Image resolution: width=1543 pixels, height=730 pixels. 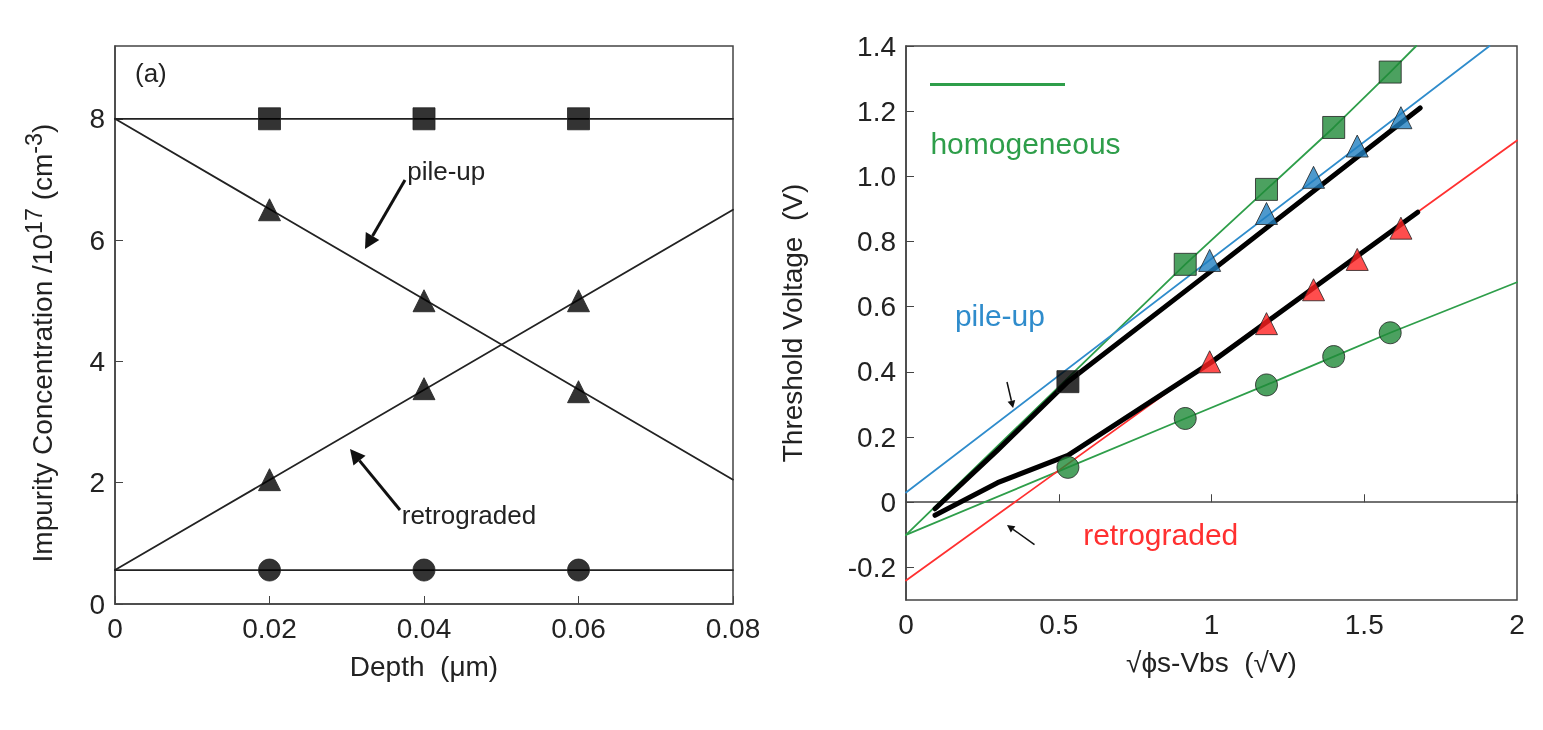 What do you see at coordinates (1025, 143) in the screenshot?
I see `text: homogeneous` at bounding box center [1025, 143].